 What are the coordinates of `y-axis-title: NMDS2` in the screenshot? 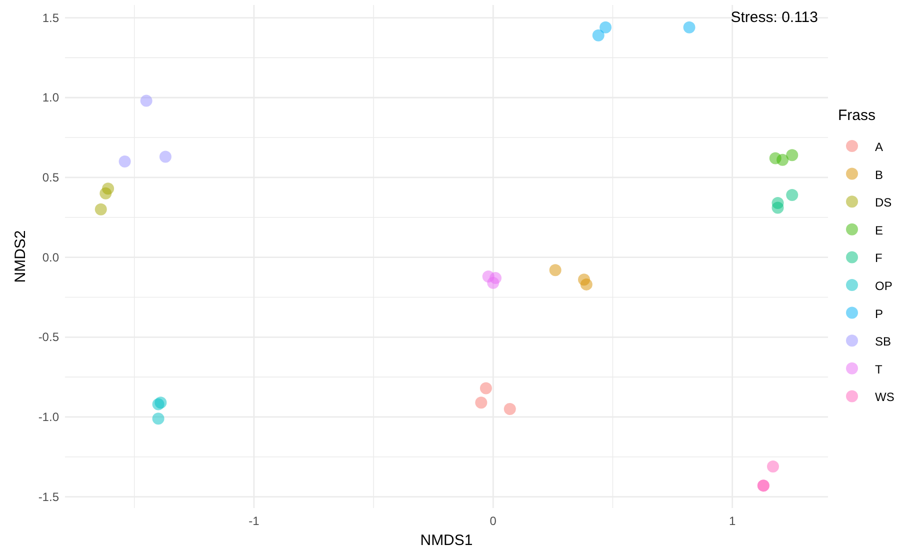 It's located at (20, 256).